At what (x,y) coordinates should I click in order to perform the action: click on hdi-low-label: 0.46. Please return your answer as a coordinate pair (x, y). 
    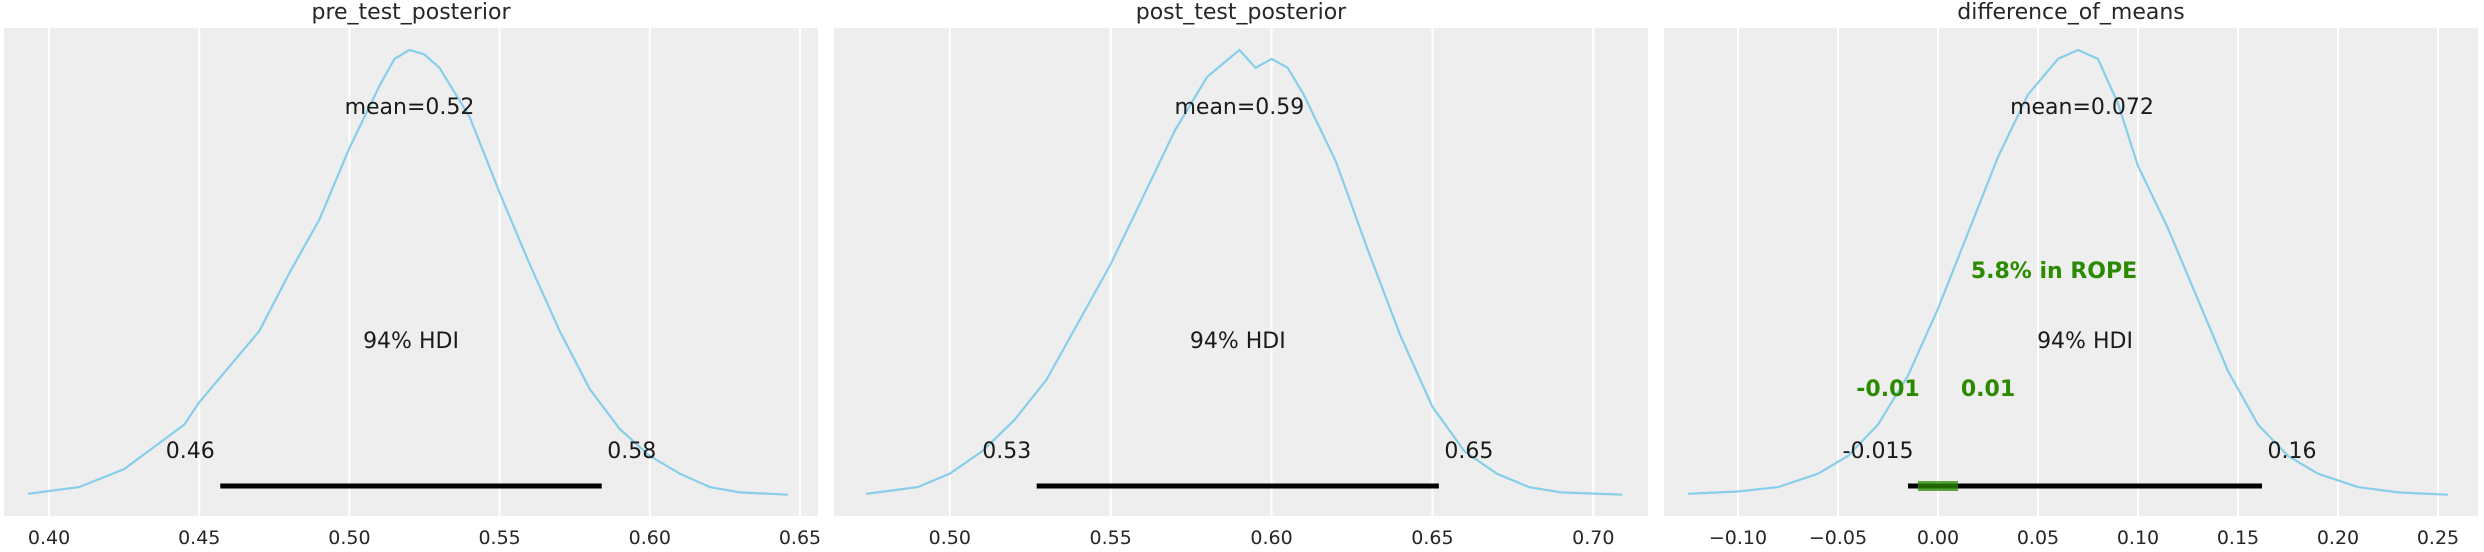
    Looking at the image, I should click on (190, 451).